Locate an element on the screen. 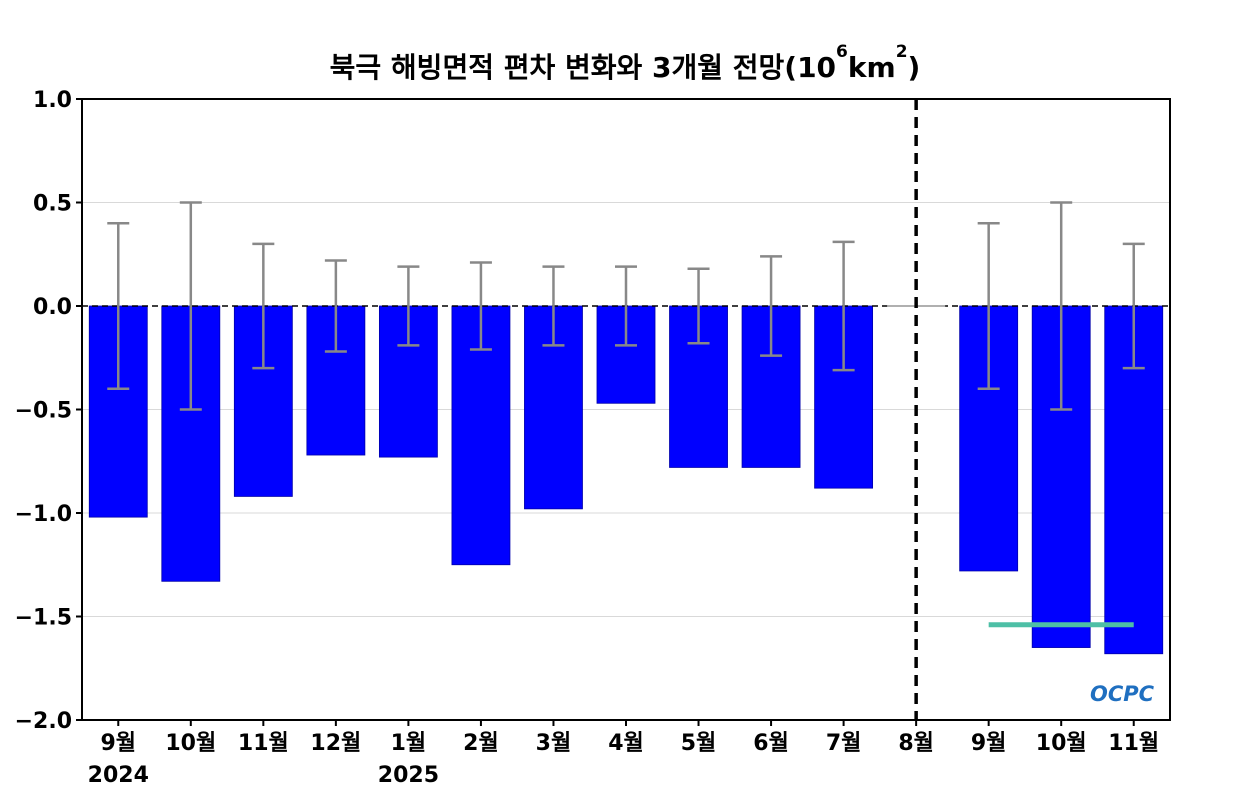  x-tick-label: 5월 is located at coordinates (699, 743).